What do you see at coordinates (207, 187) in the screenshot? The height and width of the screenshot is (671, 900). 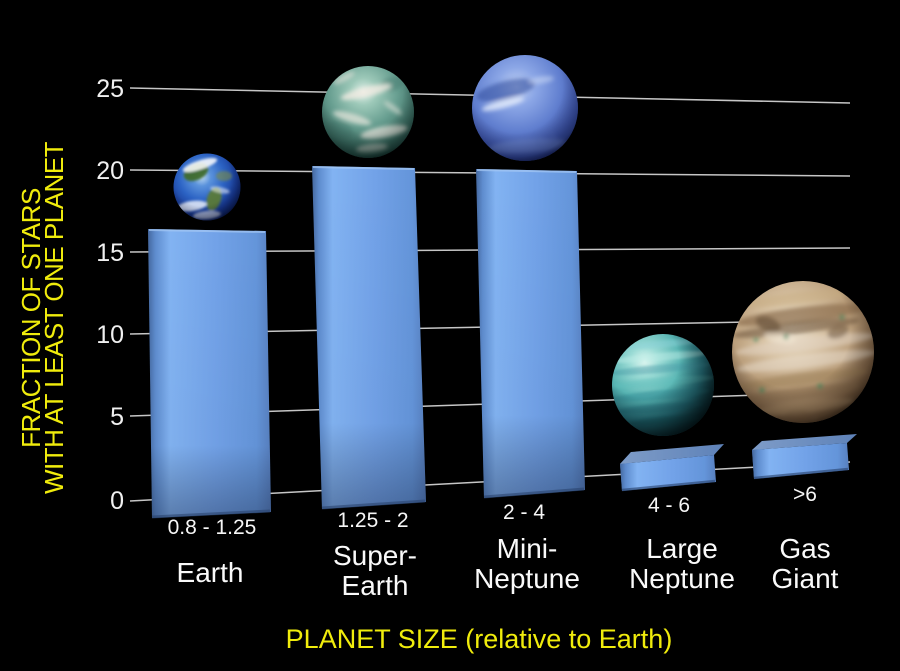 I see `earth-planet-image` at bounding box center [207, 187].